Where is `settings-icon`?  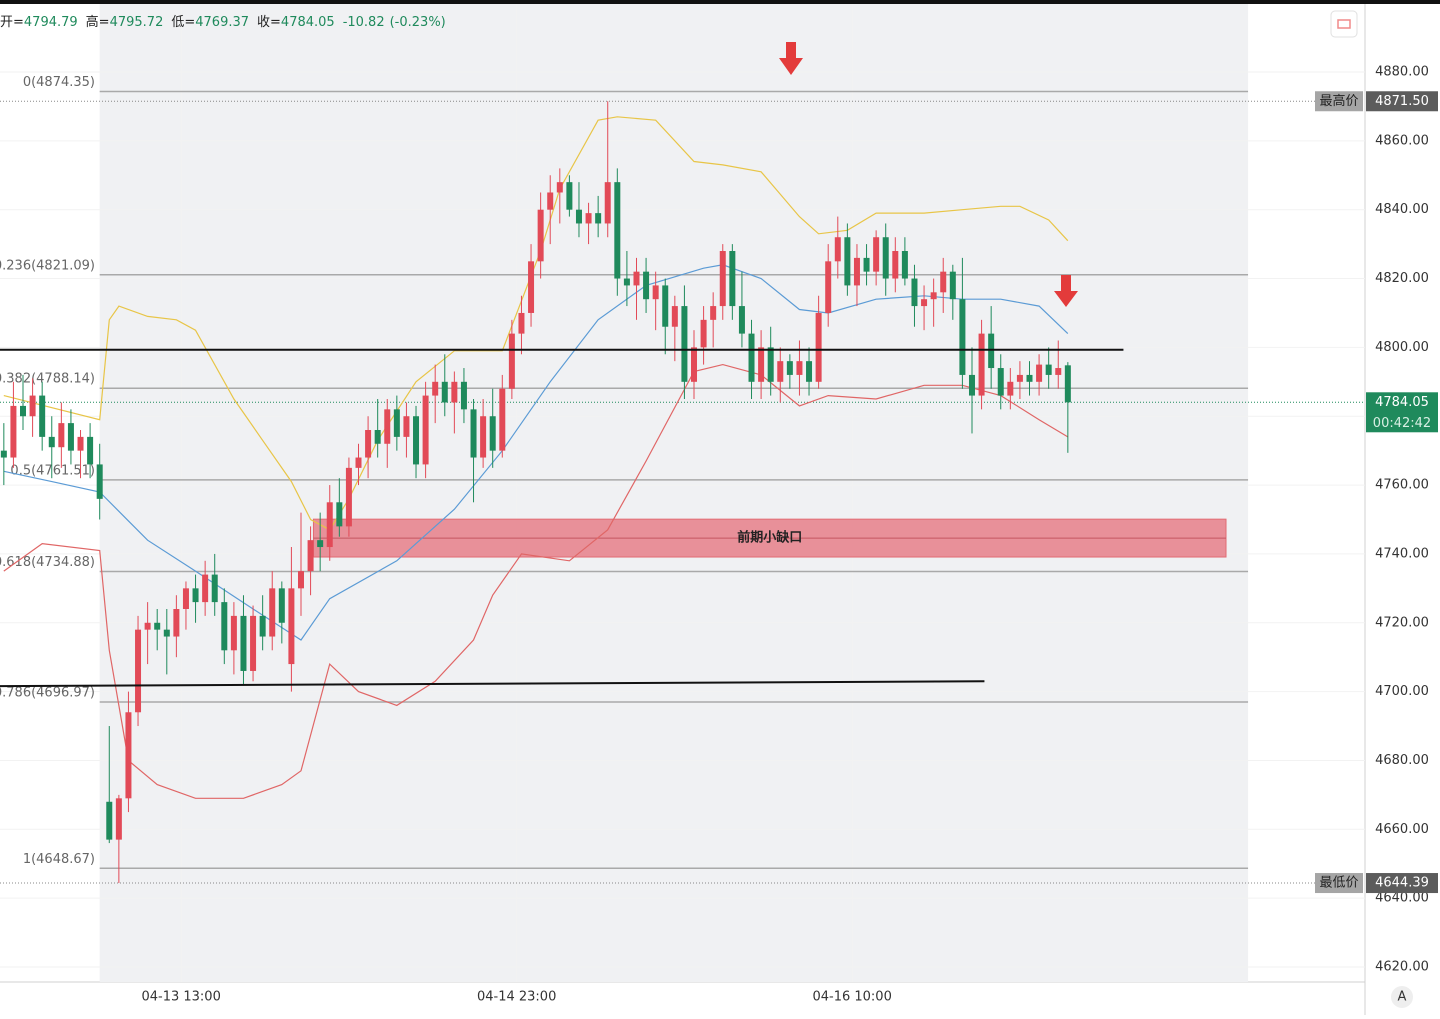 settings-icon is located at coordinates (1344, 24).